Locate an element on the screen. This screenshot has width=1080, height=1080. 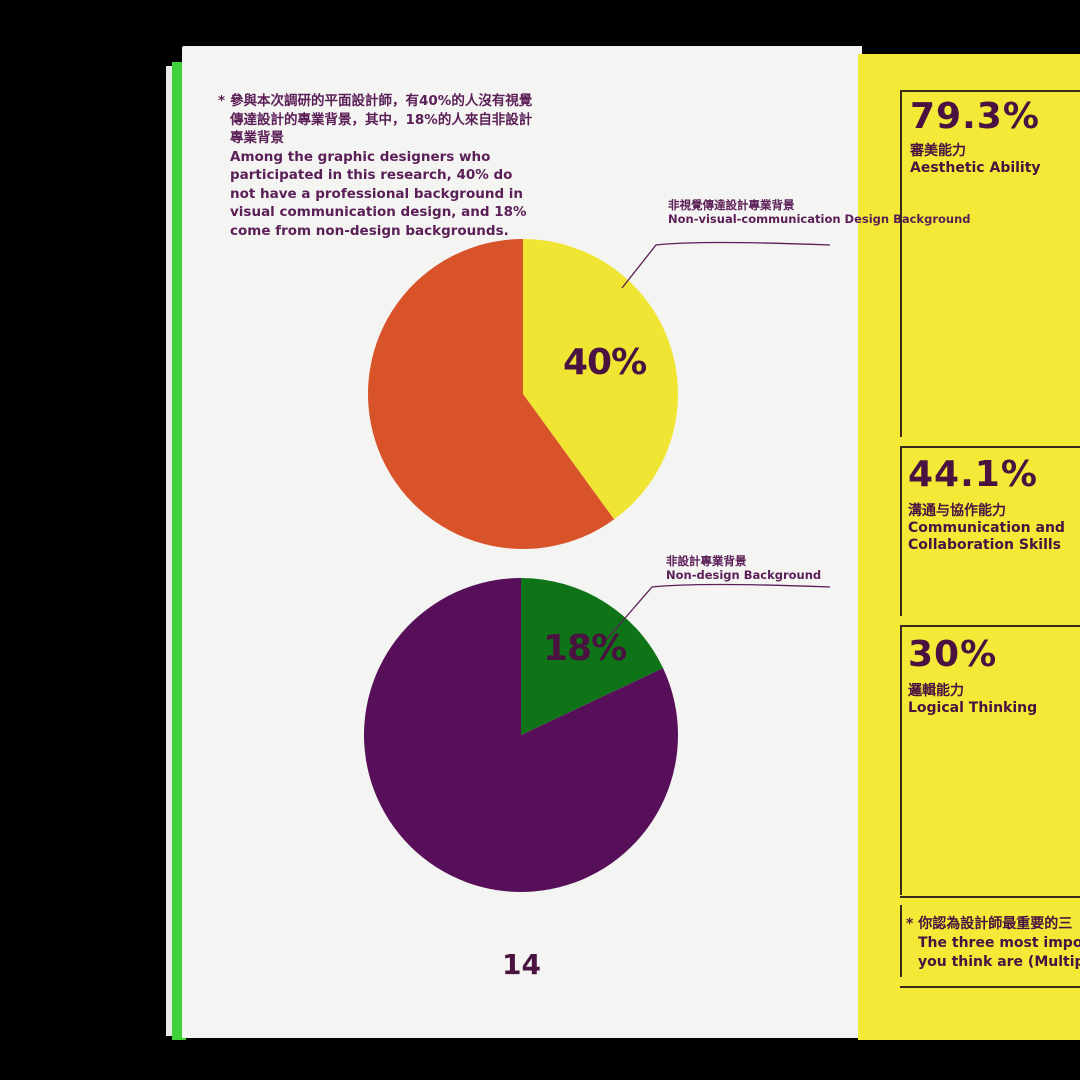
pie2-label: 非設計專業背景 Non-design Background is located at coordinates (743, 568).